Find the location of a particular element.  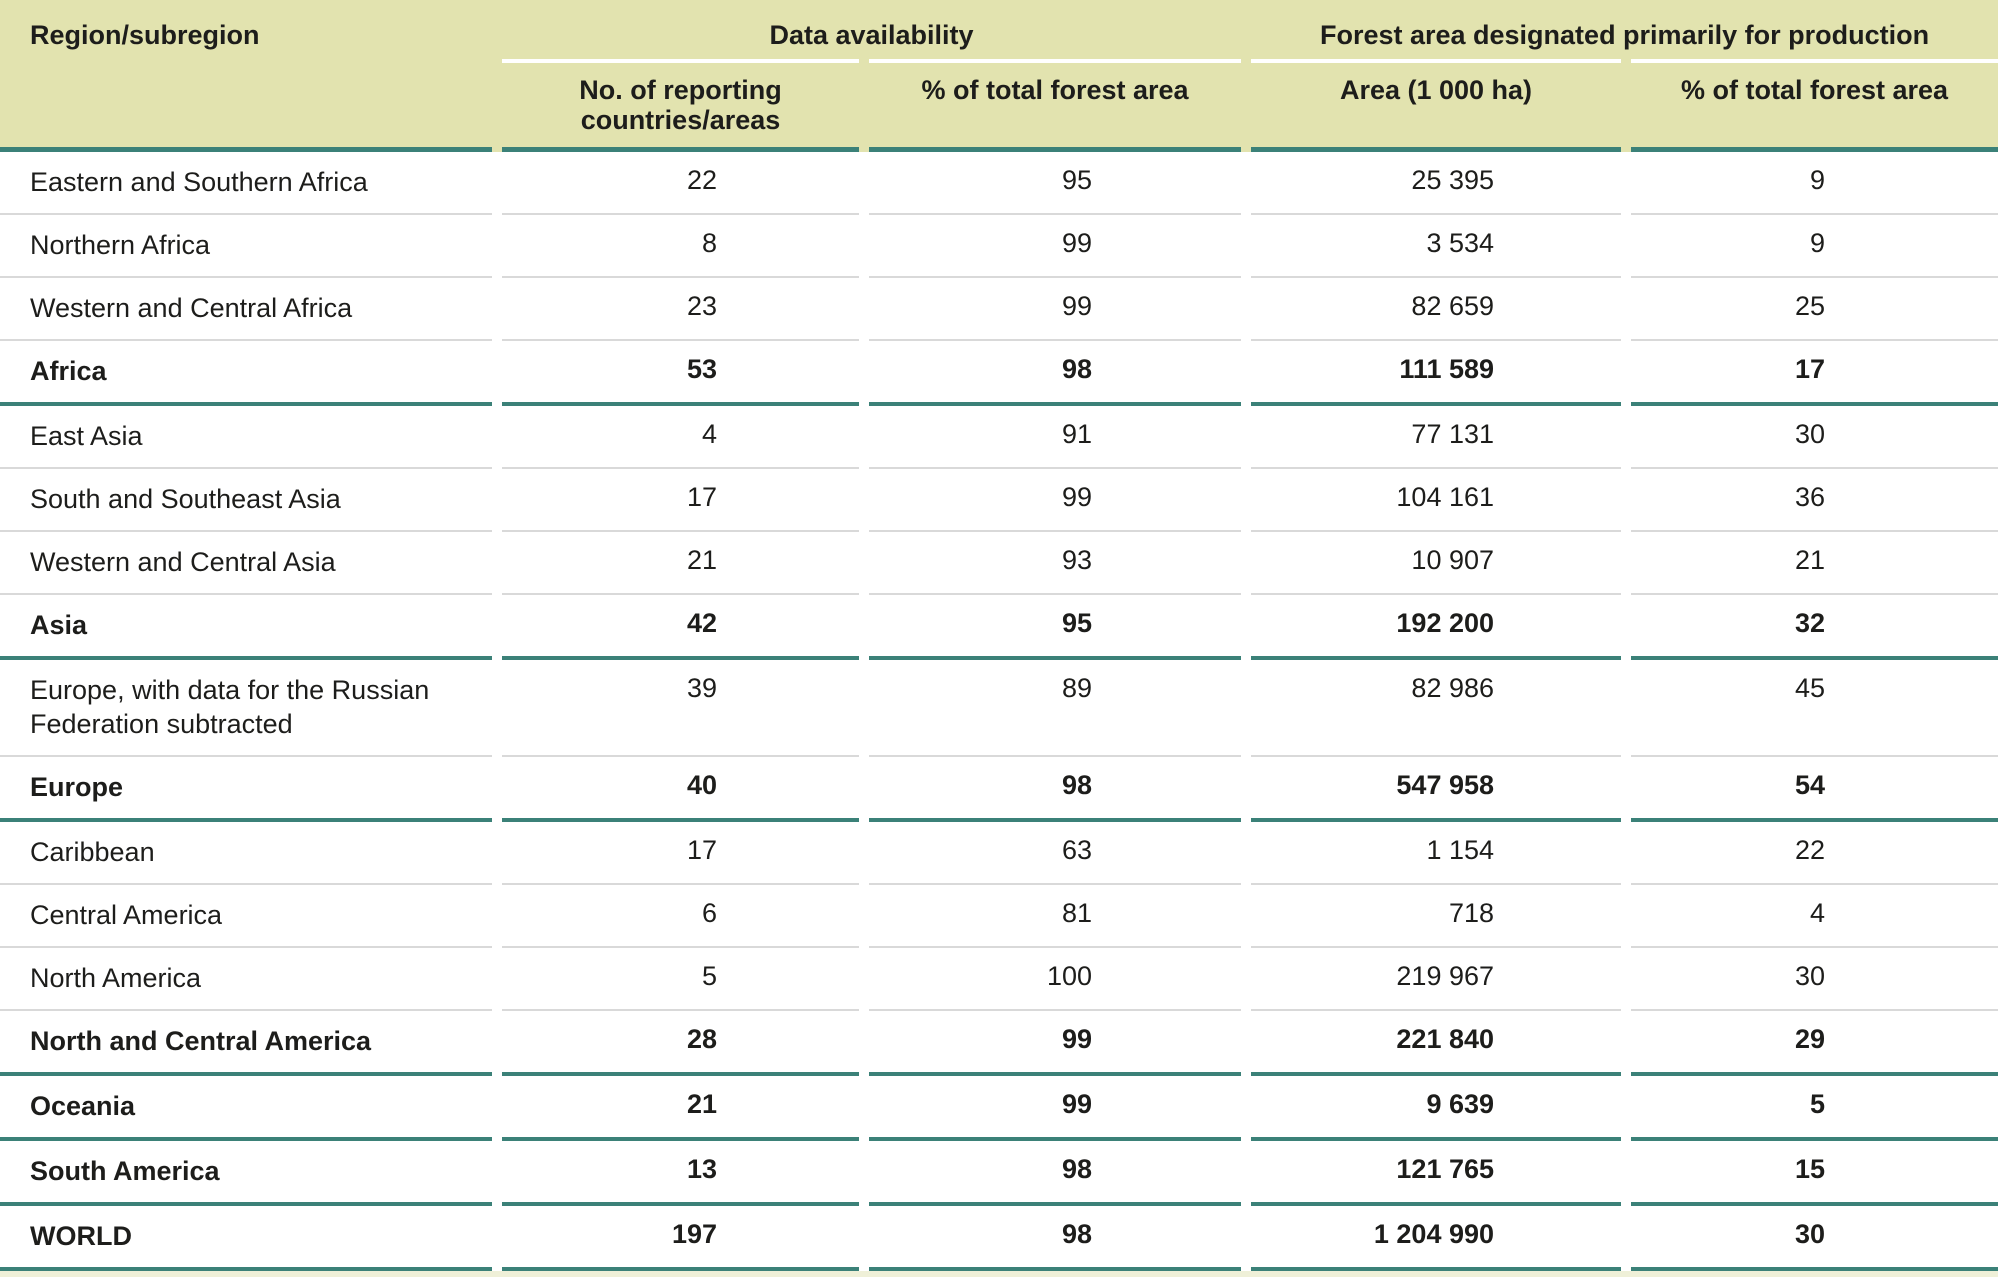

region-cell: Oceania is located at coordinates (251, 1107).